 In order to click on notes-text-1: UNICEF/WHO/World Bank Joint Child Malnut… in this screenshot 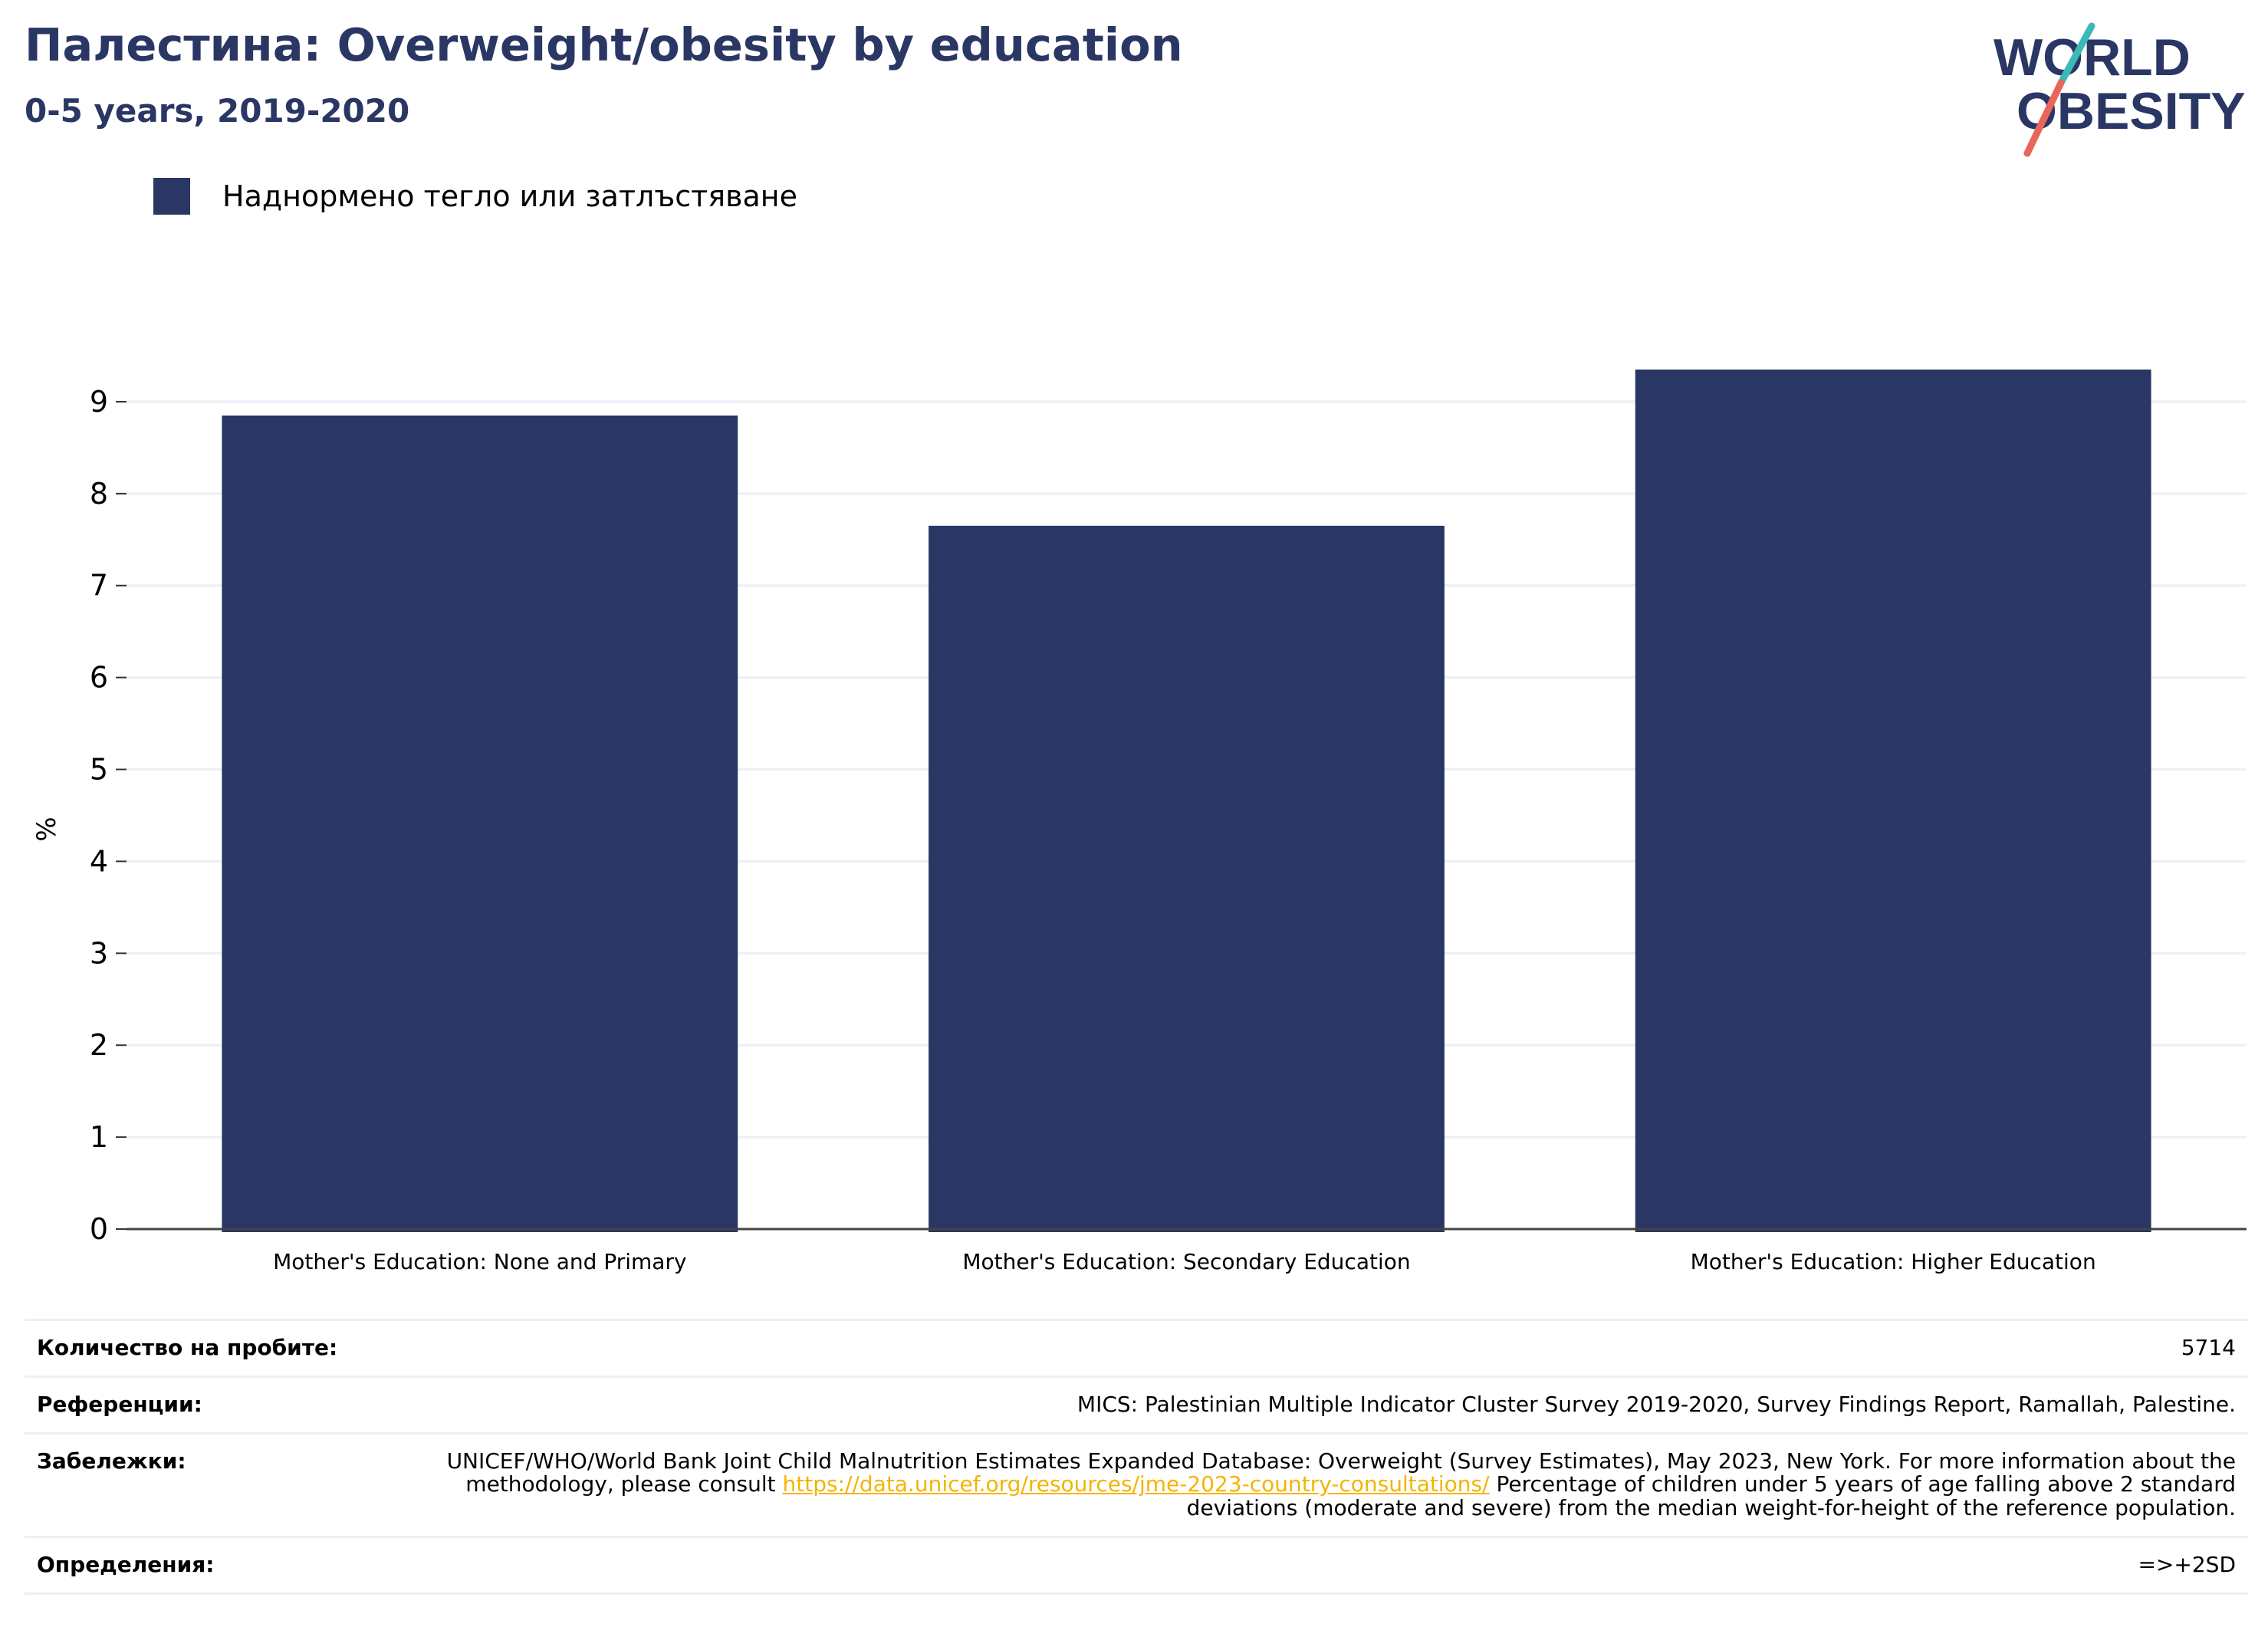, I will do `click(1341, 1472)`.